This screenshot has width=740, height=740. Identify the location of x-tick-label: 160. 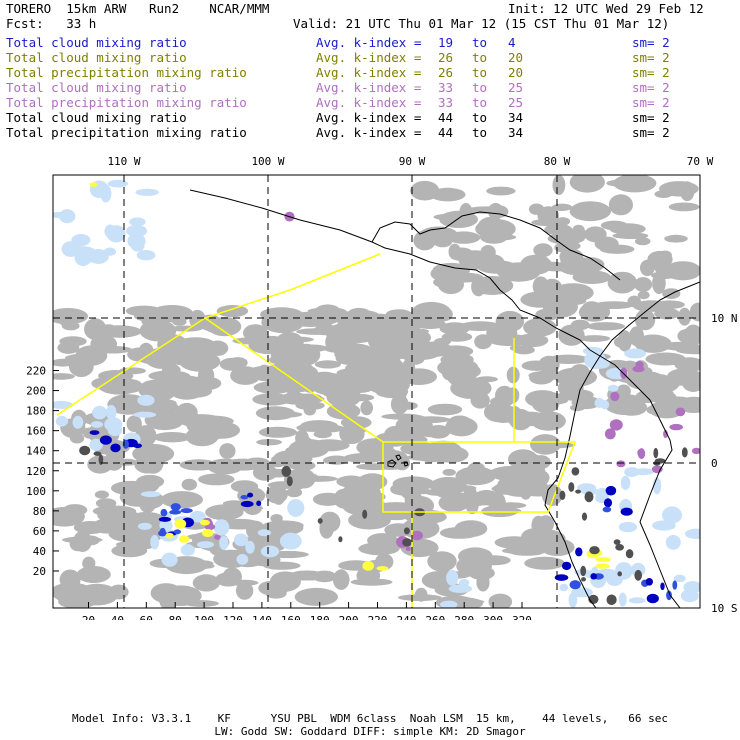
(291, 617).